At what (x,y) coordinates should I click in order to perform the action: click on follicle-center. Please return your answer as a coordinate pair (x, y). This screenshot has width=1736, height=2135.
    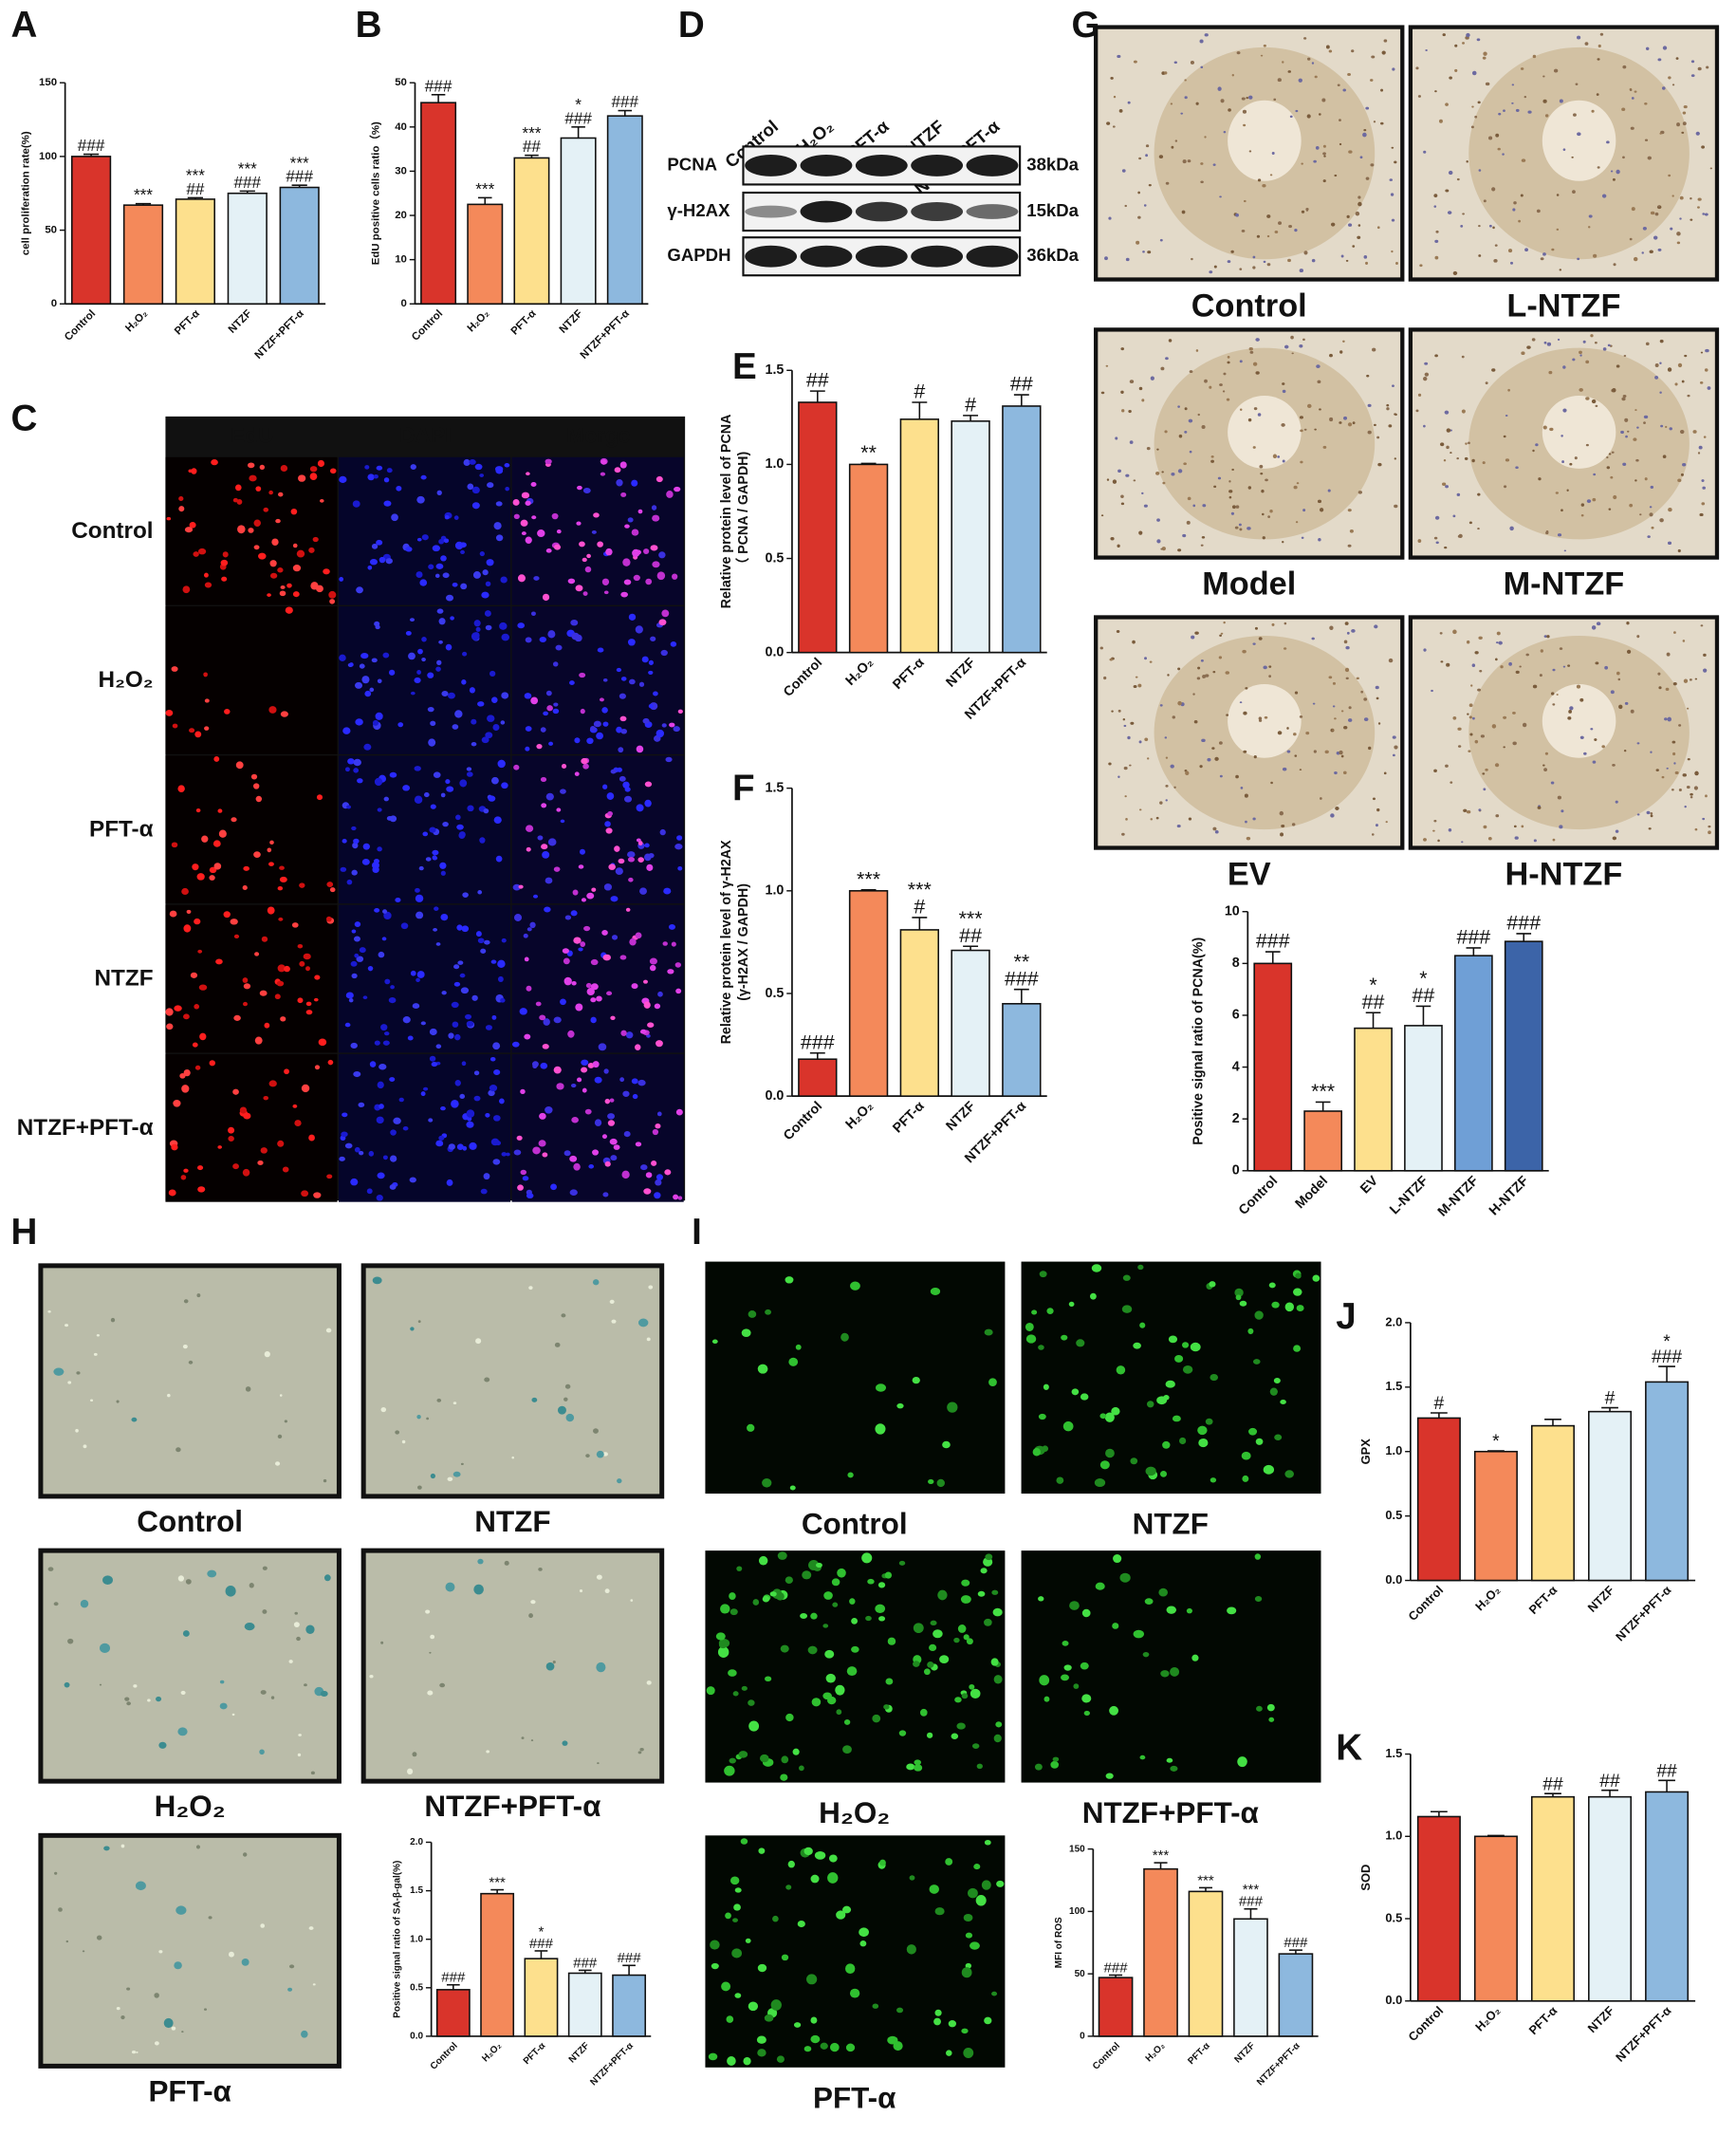
    Looking at the image, I should click on (1265, 432).